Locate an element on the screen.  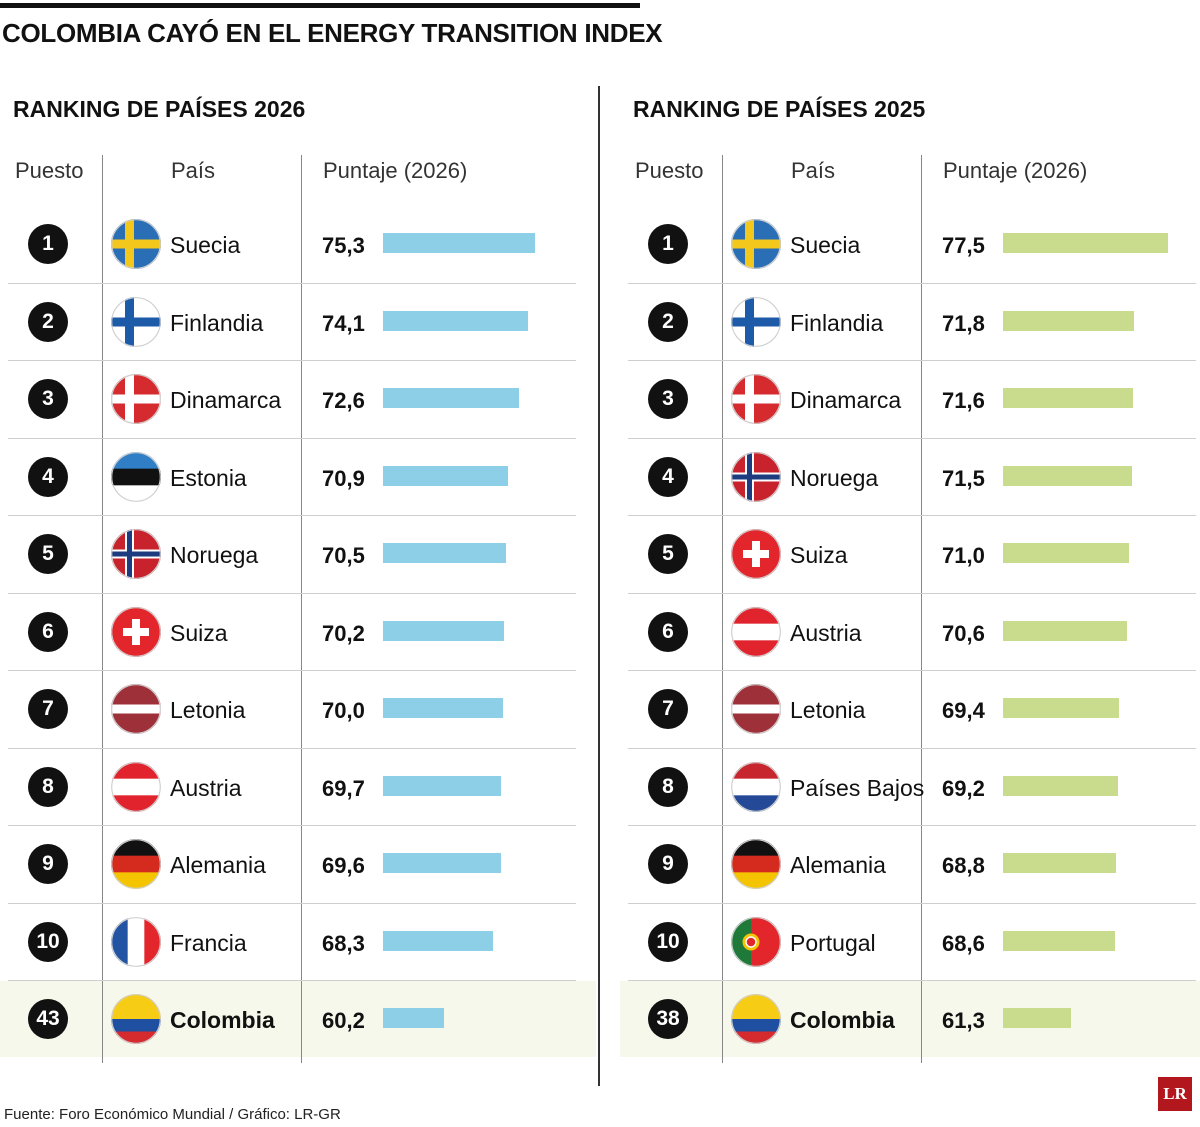
rank-badge: 5 is located at coordinates (668, 554).